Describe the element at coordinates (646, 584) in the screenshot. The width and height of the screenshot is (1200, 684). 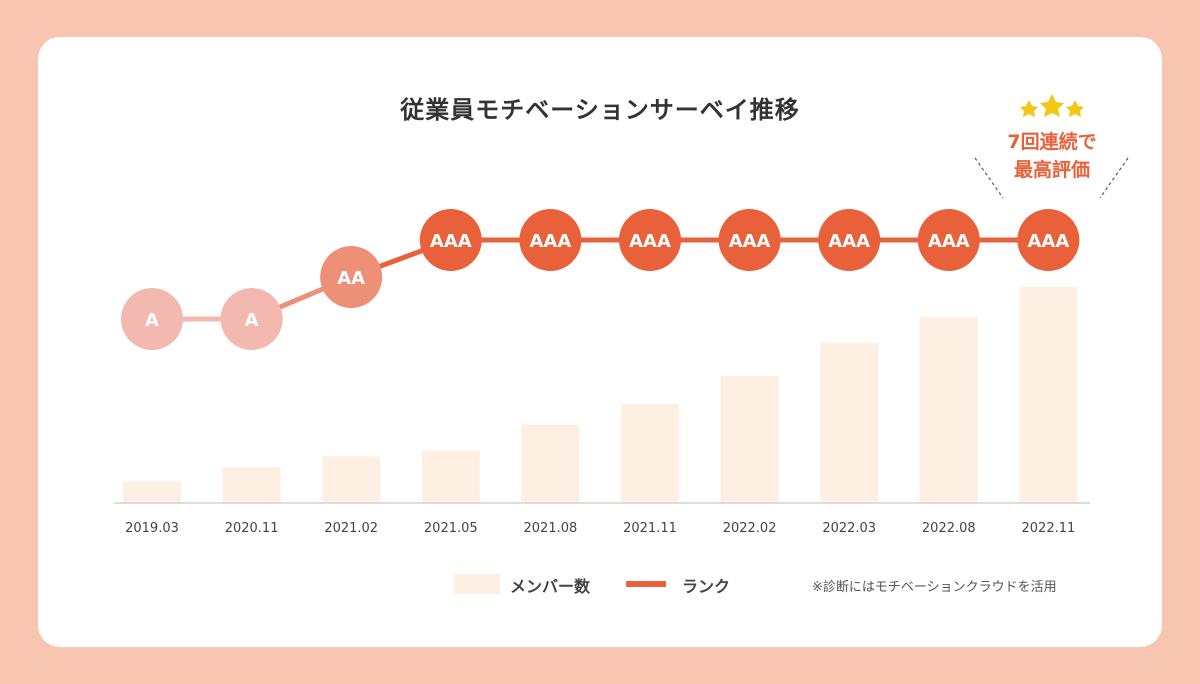
I see `legend-line-swatch` at that location.